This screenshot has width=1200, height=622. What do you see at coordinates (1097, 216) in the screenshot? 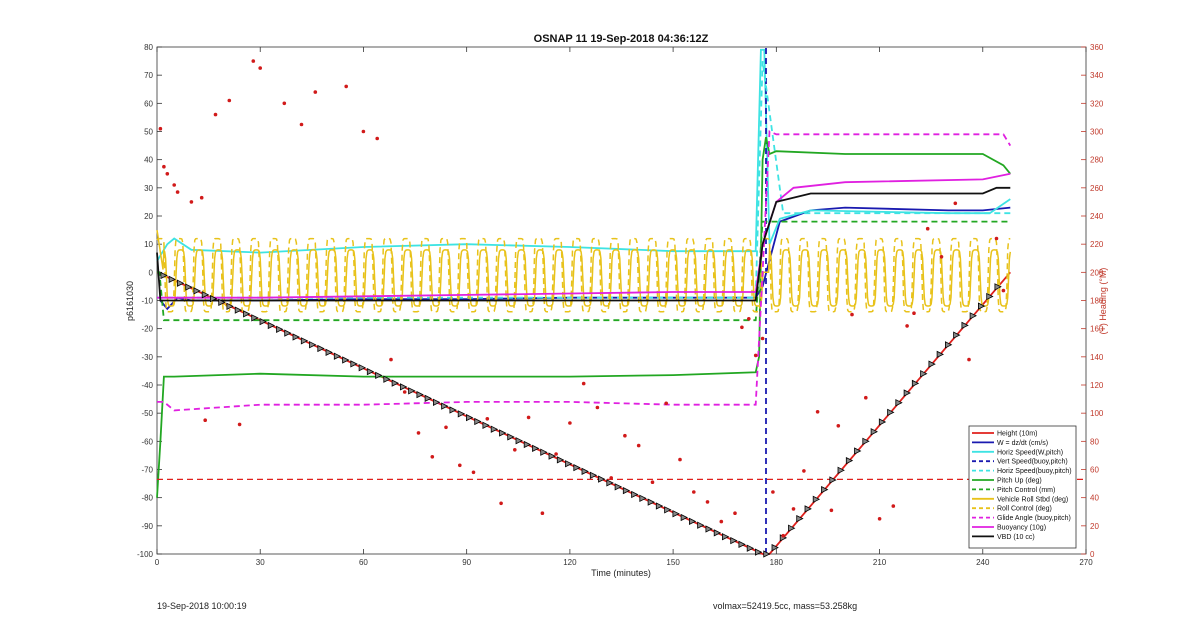
I see `y2-tick-label: 240` at bounding box center [1097, 216].